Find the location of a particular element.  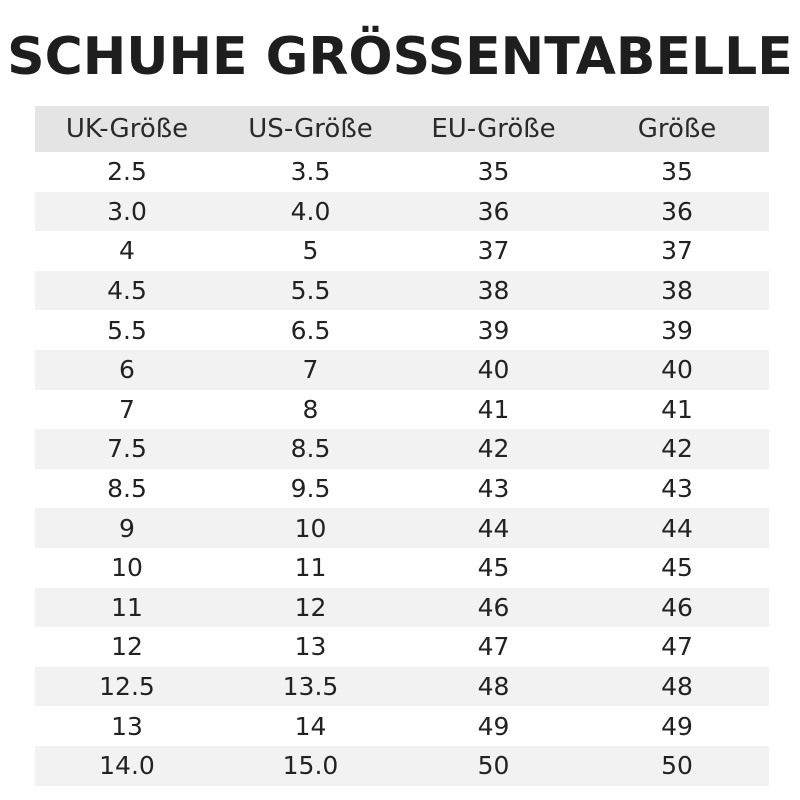

header-eu-size: EU-Größe is located at coordinates (493, 129).